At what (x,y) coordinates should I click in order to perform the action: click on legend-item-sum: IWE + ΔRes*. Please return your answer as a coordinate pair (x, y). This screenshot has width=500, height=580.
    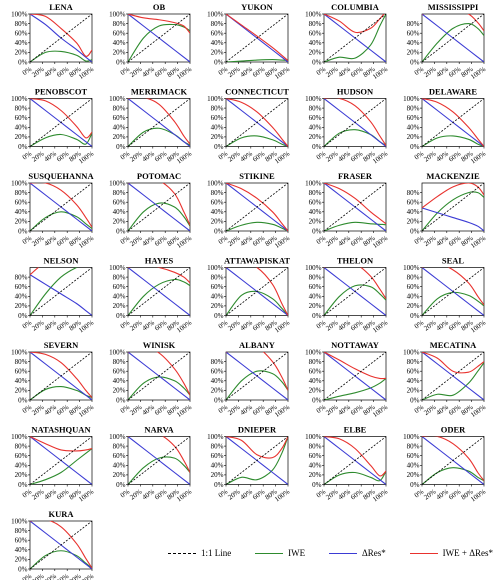
    Looking at the image, I should click on (451, 553).